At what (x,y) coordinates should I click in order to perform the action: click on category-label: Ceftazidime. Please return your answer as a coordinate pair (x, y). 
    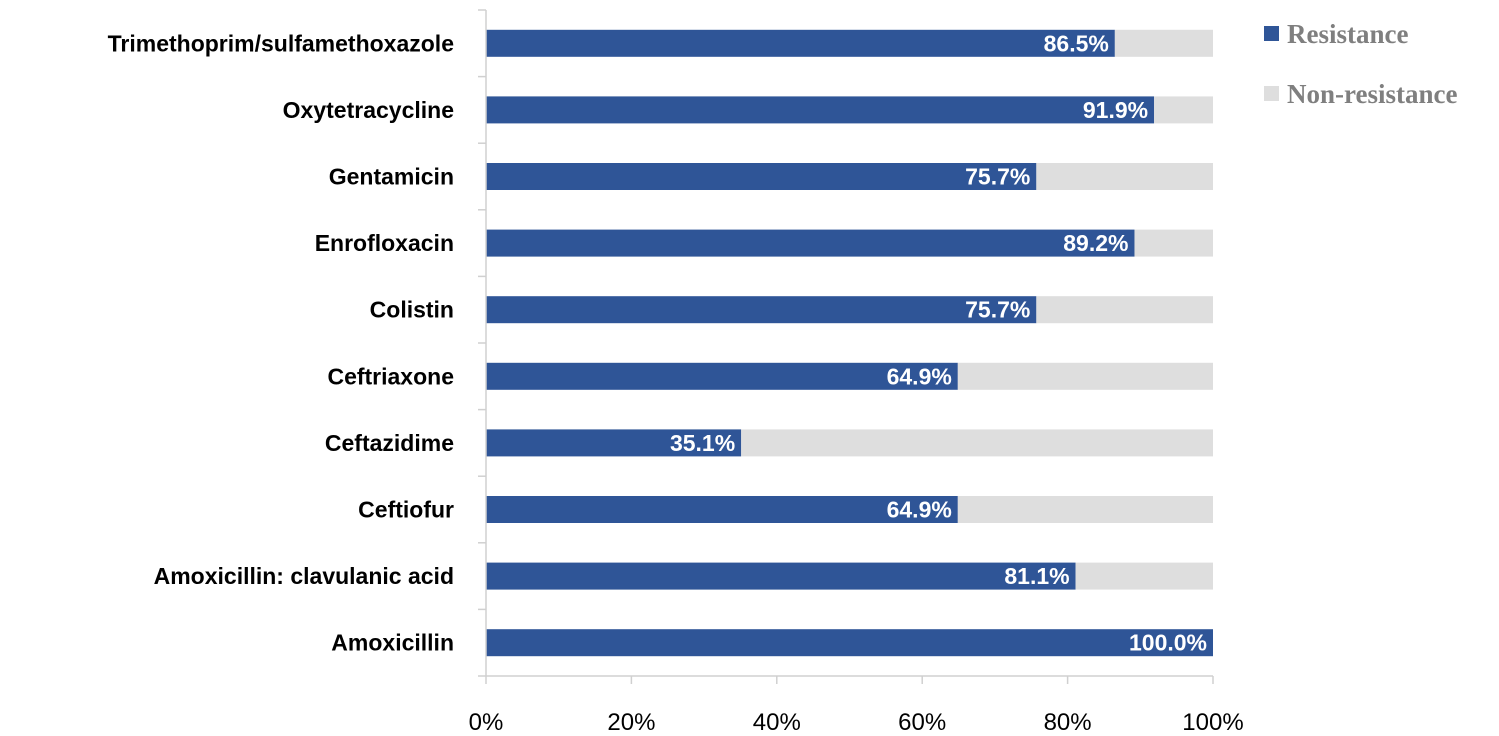
    Looking at the image, I should click on (389, 443).